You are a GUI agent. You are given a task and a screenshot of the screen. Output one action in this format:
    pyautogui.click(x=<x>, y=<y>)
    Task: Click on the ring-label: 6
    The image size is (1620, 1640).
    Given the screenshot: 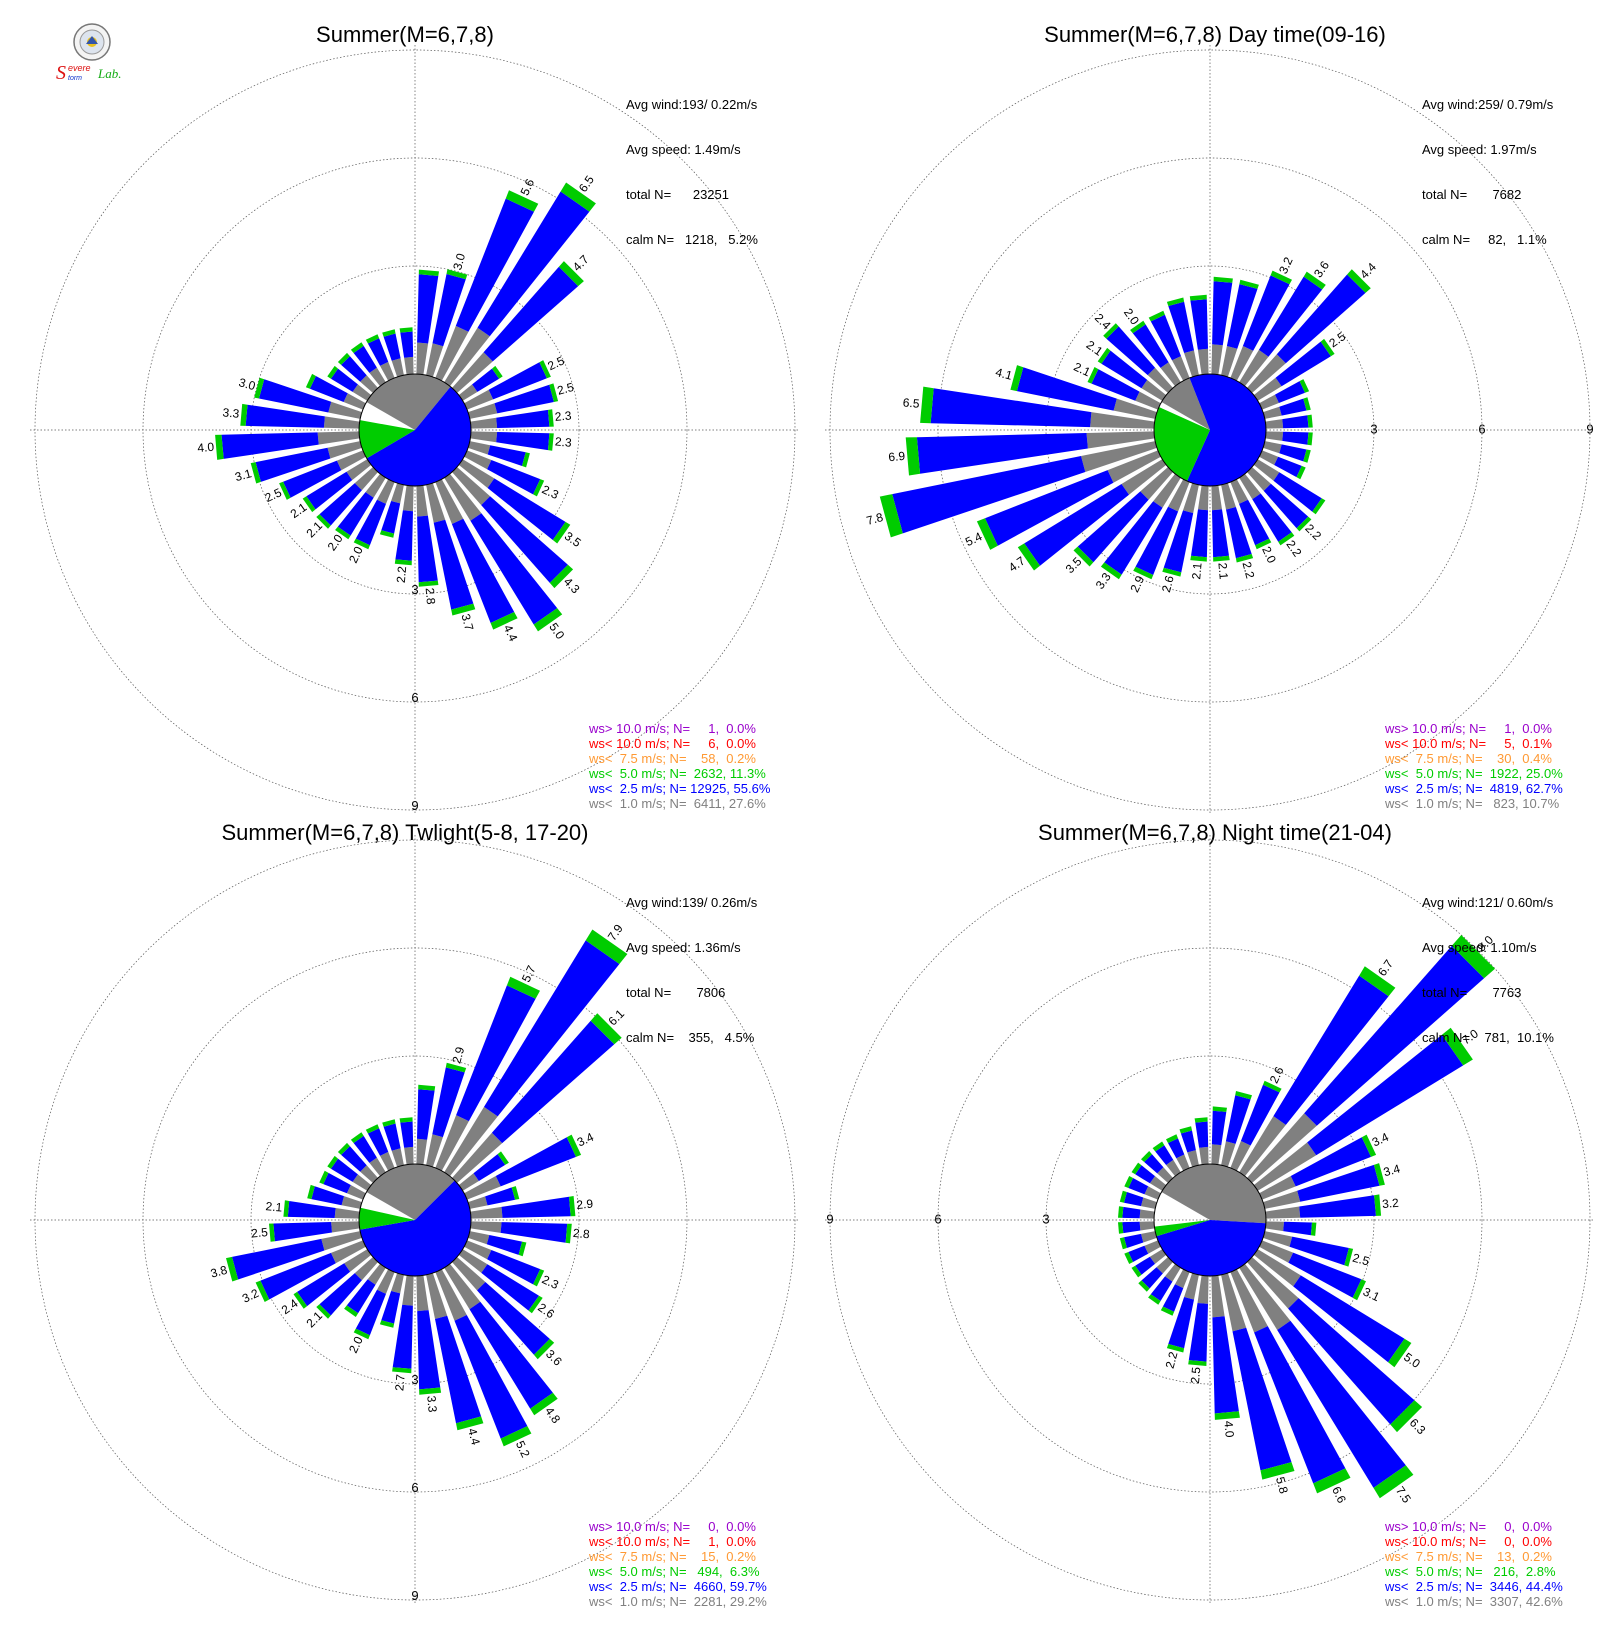 What is the action you would take?
    pyautogui.click(x=414, y=1487)
    